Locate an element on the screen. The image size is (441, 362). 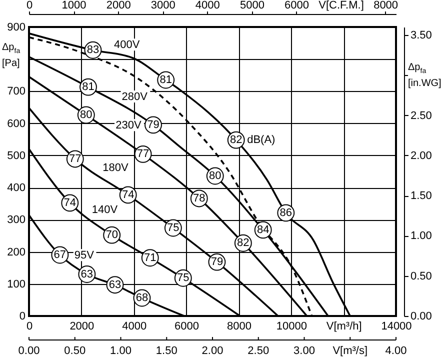
x2-tick-label: 3000 is located at coordinates (163, 6).